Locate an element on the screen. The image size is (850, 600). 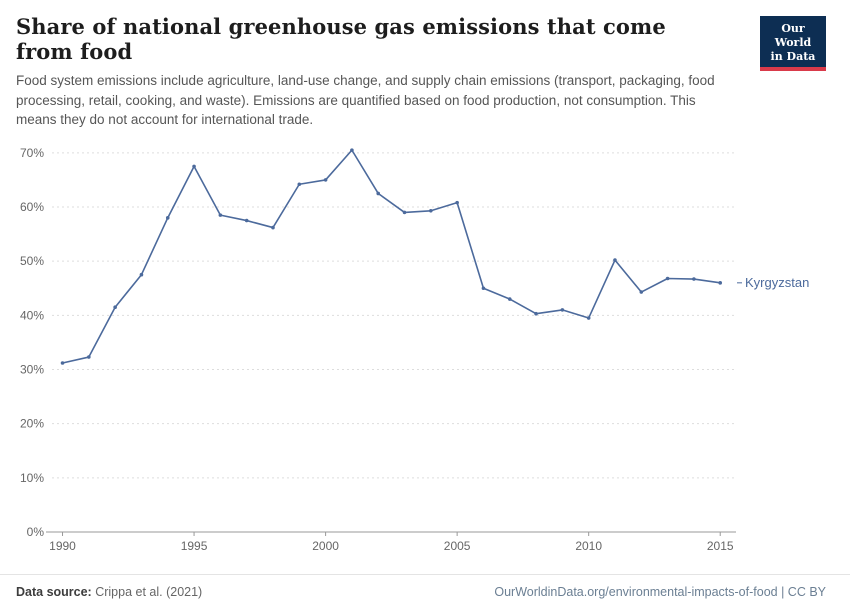
x-tick-label: 2005 is located at coordinates (457, 546).